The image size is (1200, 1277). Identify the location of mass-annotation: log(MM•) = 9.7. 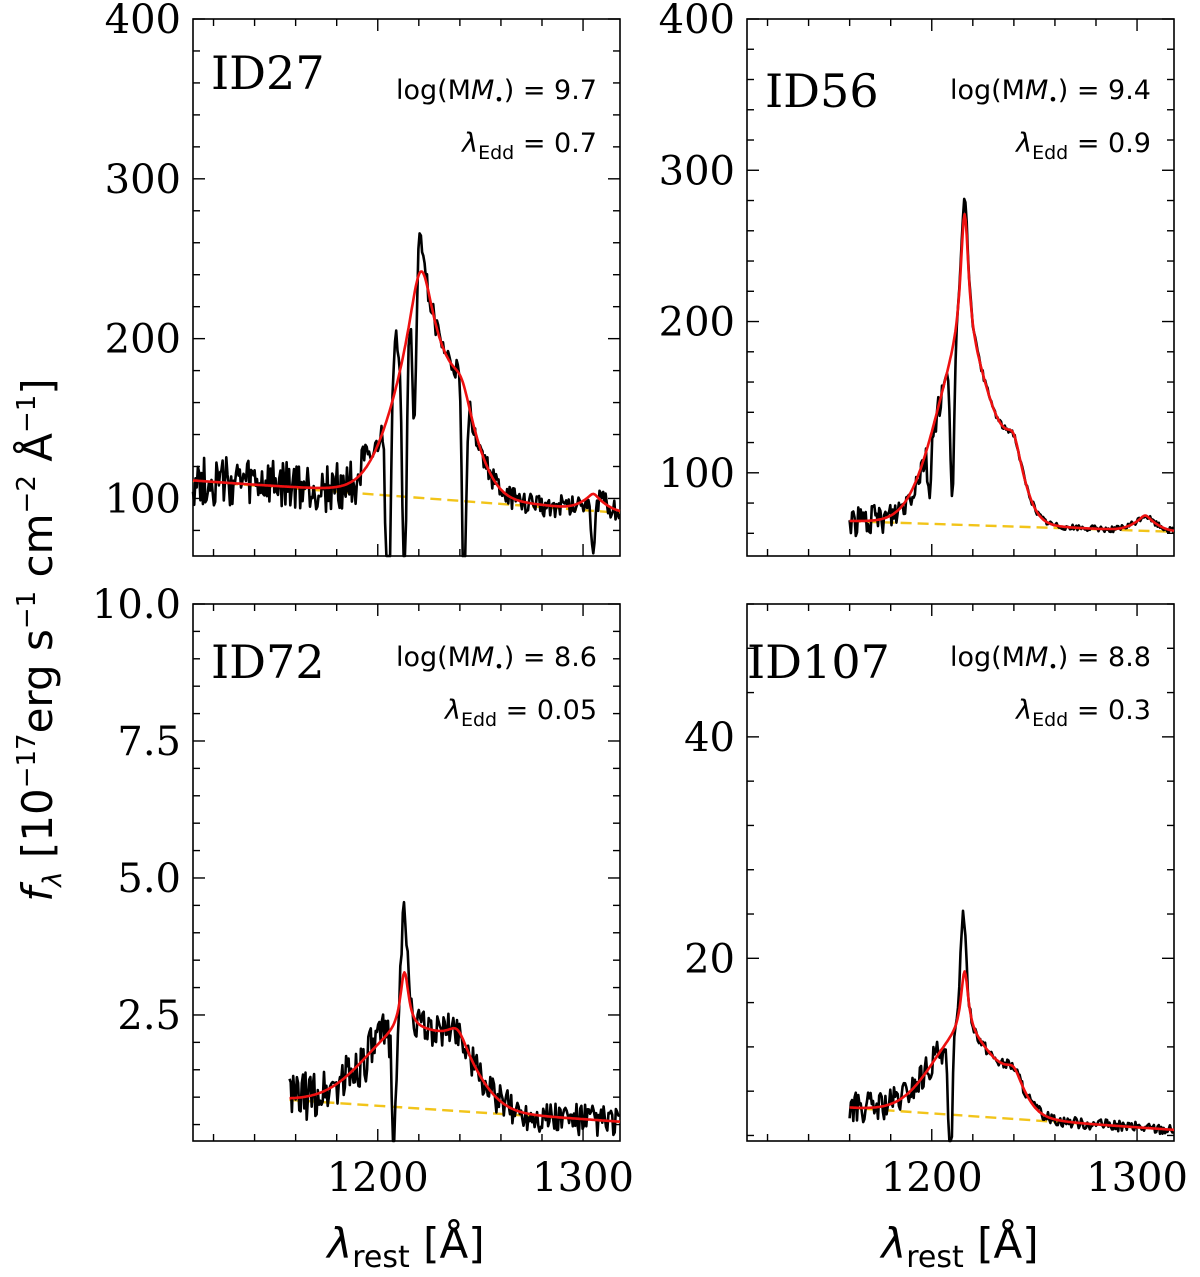
(496, 92).